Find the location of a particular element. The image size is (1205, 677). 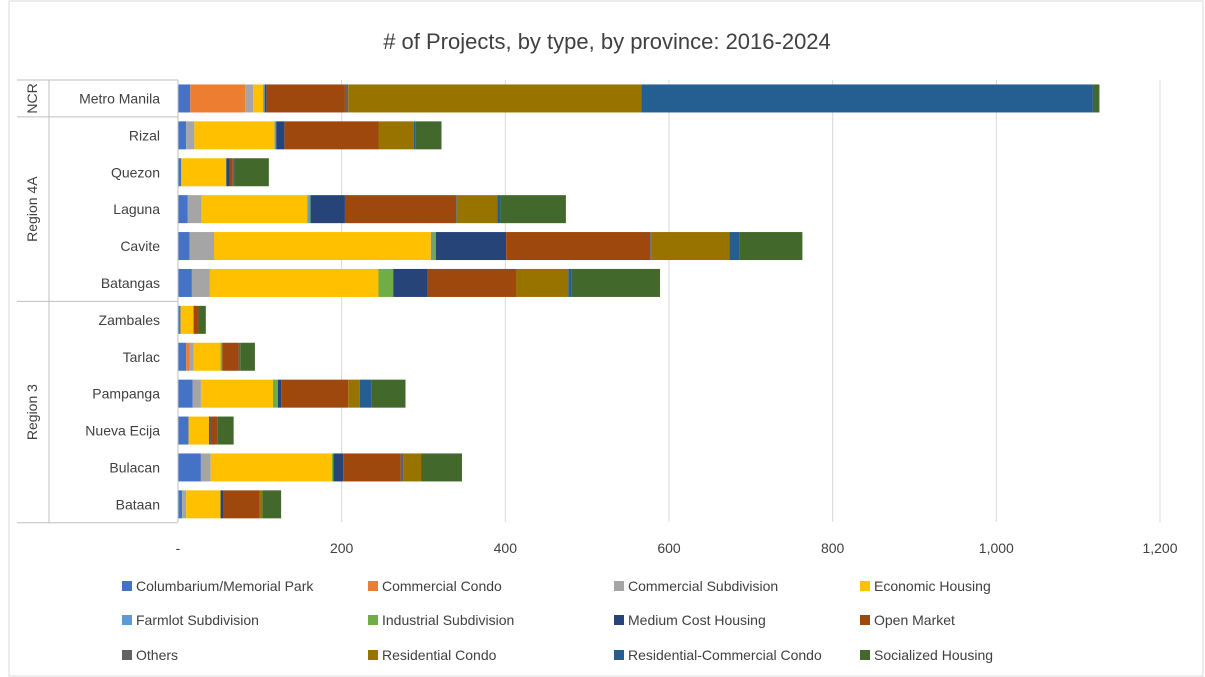

category-label: Tarlac is located at coordinates (141, 357).